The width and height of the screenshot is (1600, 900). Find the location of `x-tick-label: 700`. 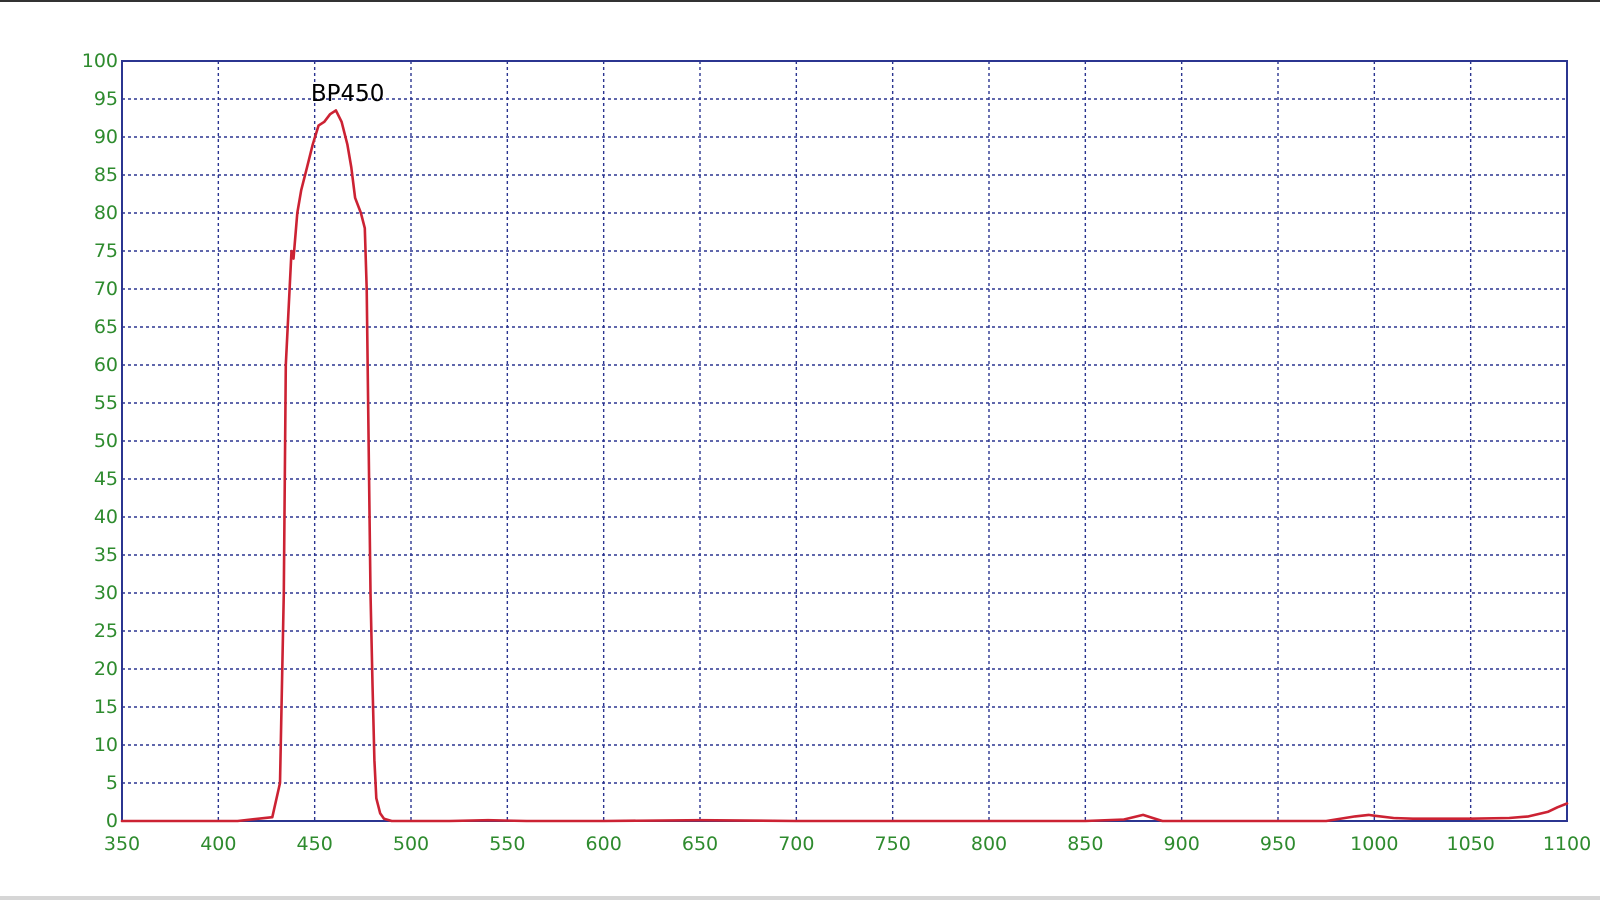

x-tick-label: 700 is located at coordinates (796, 844).